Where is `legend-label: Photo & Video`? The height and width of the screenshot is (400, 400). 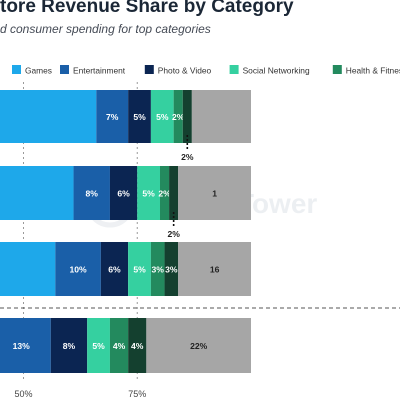 legend-label: Photo & Video is located at coordinates (185, 71).